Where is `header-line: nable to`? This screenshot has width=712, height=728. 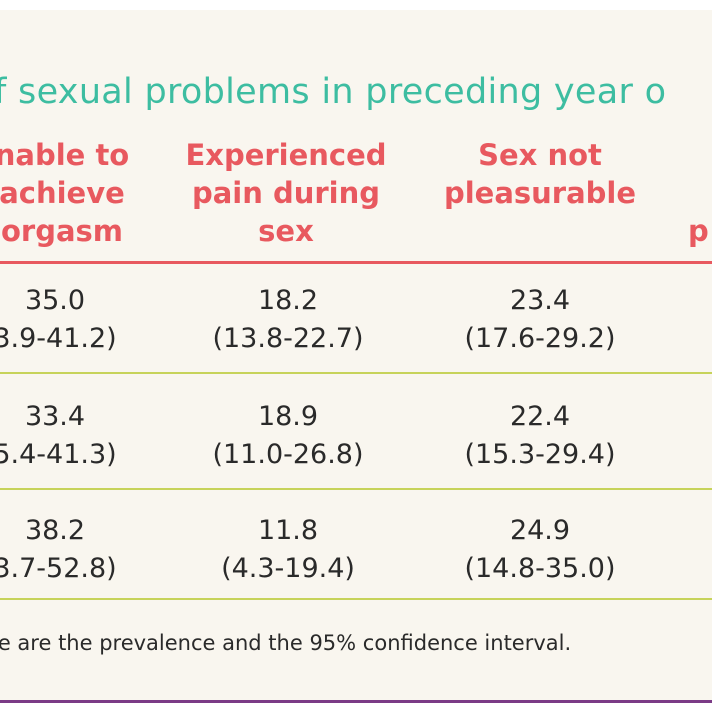
header-line: nable to is located at coordinates (65, 155).